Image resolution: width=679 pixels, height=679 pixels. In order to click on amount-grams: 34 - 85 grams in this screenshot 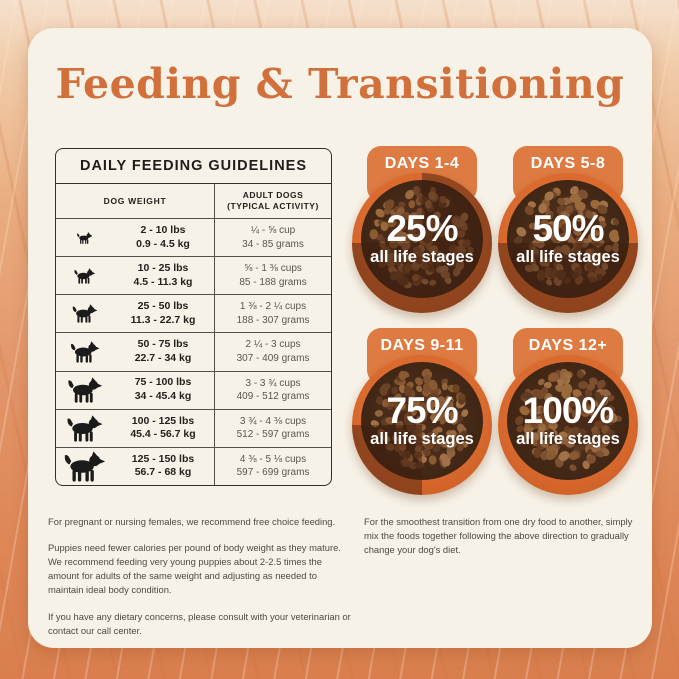, I will do `click(273, 244)`.